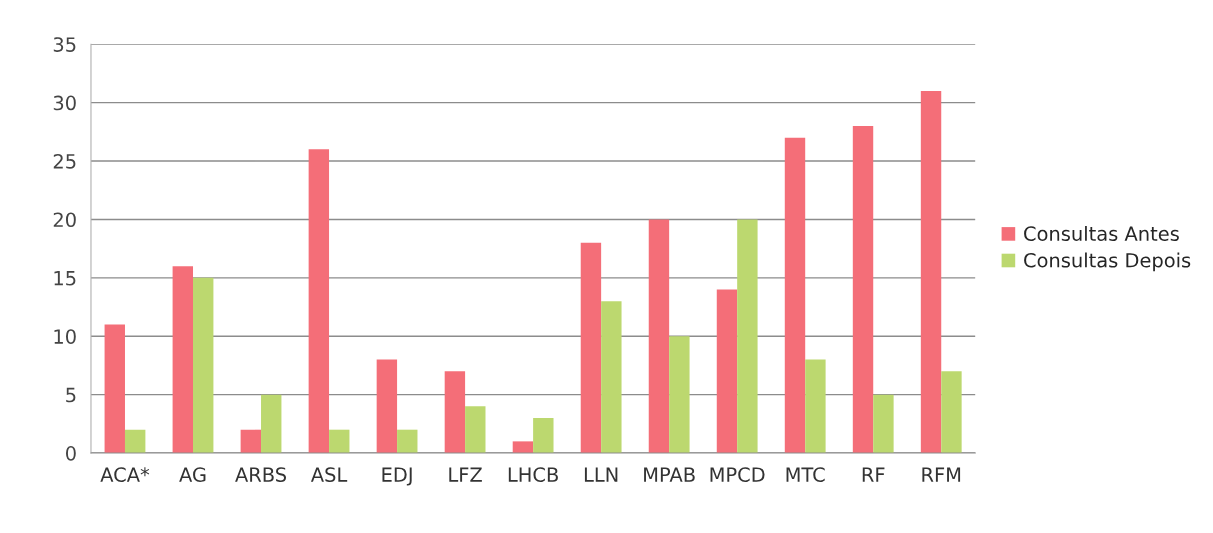 Image resolution: width=1213 pixels, height=533 pixels. Describe the element at coordinates (1101, 233) in the screenshot. I see `legend-label: Consultas Antes` at that location.